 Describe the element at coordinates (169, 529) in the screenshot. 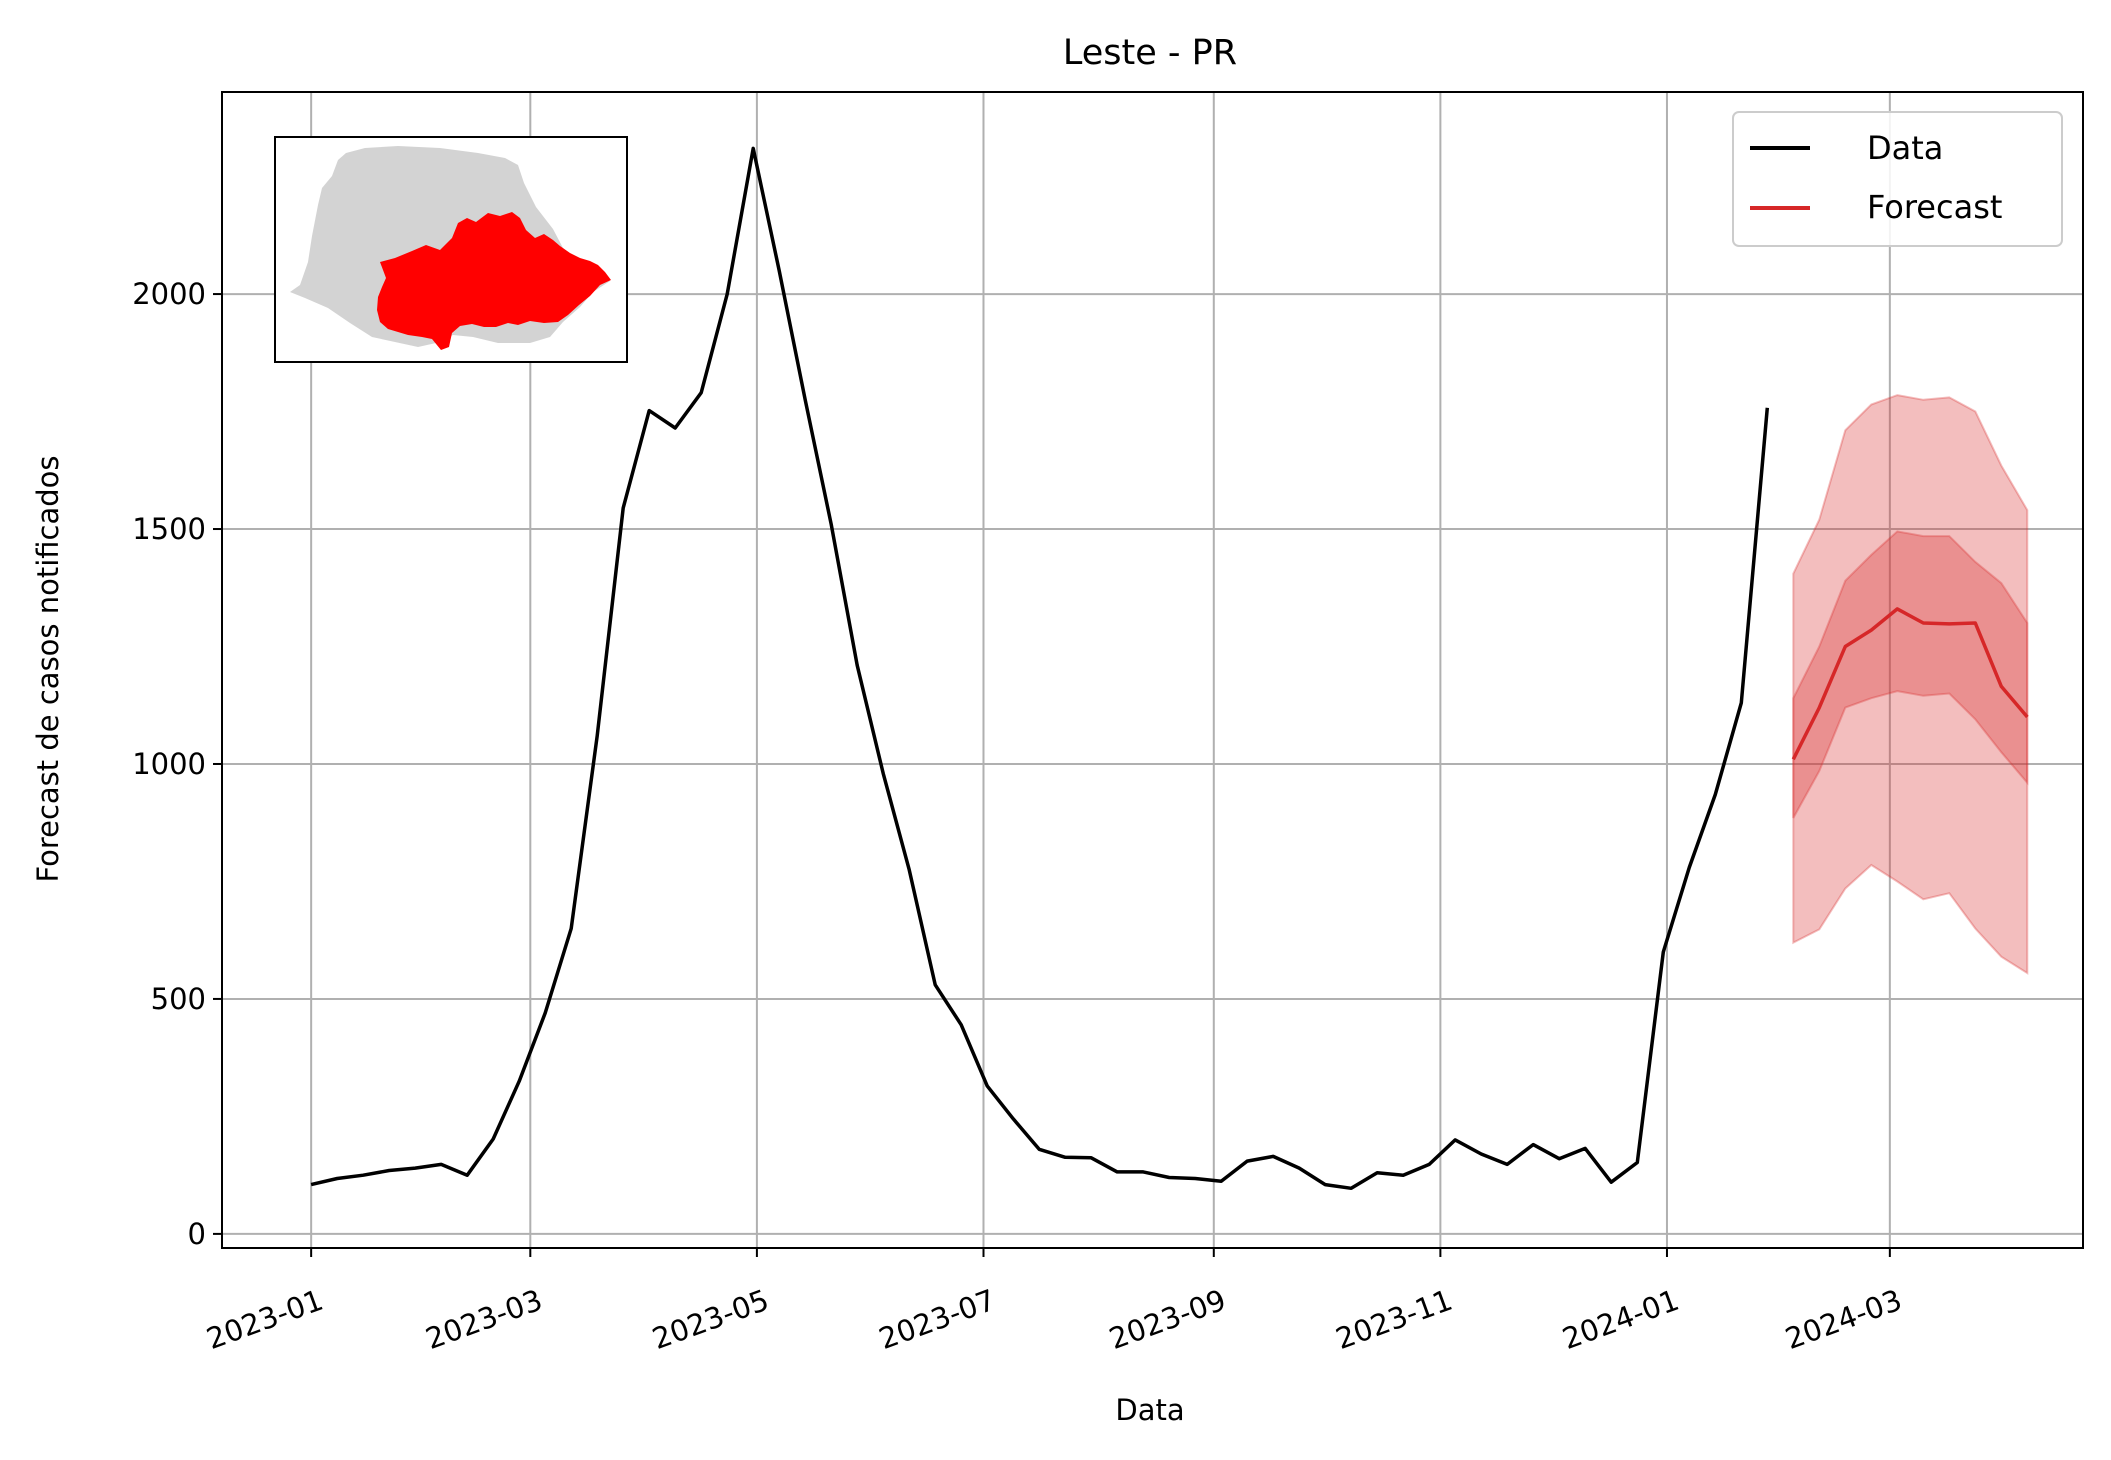

I see `y-tick-label: 1500` at that location.